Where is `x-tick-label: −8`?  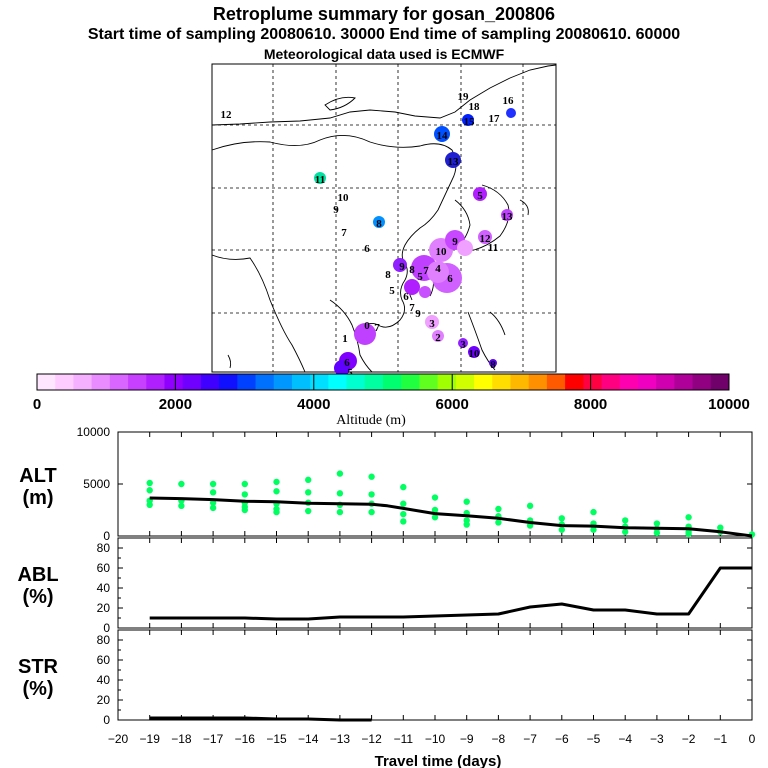 x-tick-label: −8 is located at coordinates (499, 739).